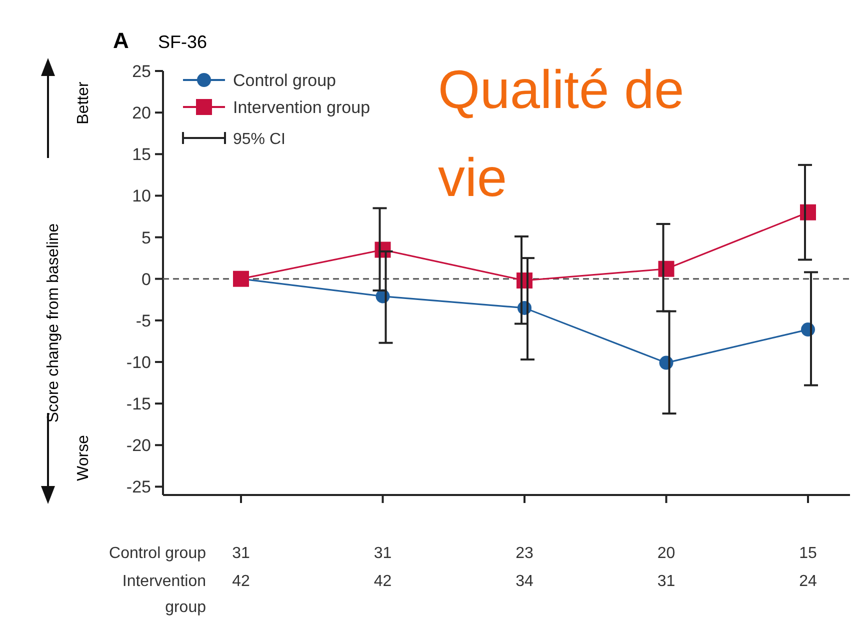  Describe the element at coordinates (157, 553) in the screenshot. I see `text: Control group` at that location.